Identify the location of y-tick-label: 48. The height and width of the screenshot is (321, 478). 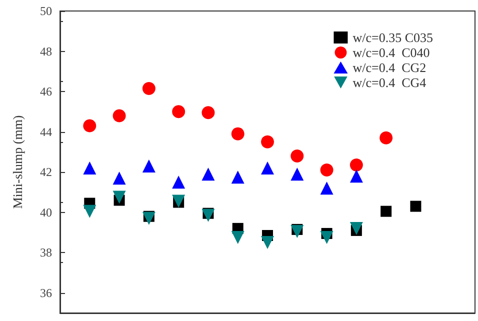
(46, 51).